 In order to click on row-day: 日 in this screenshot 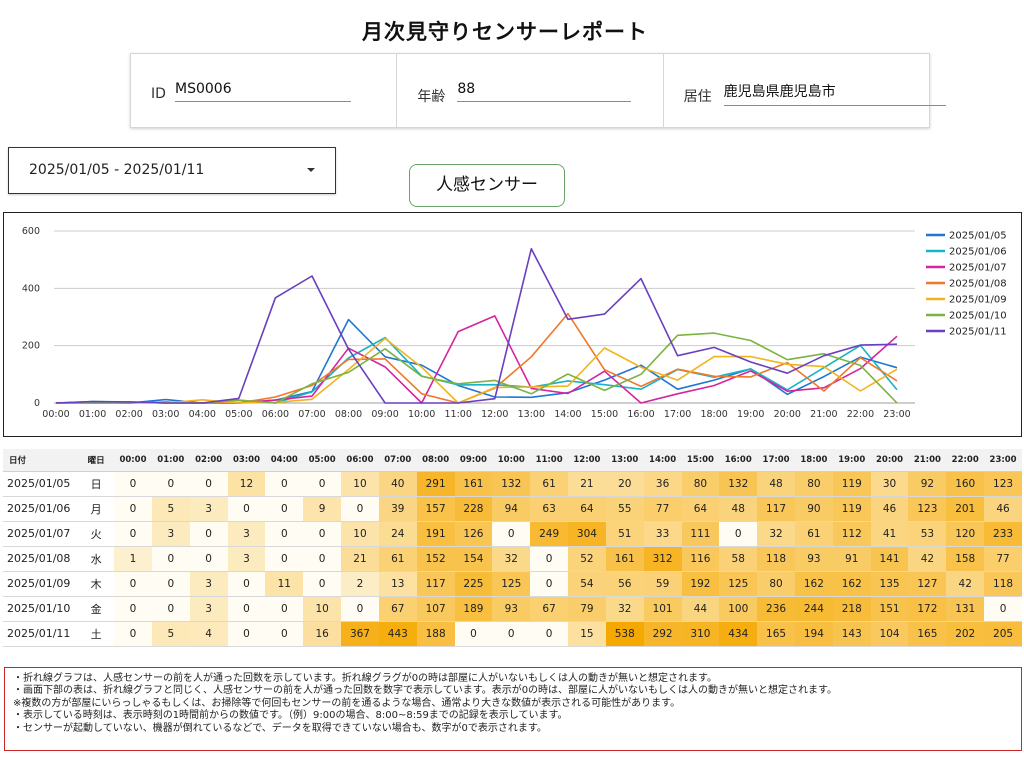, I will do `click(96, 484)`.